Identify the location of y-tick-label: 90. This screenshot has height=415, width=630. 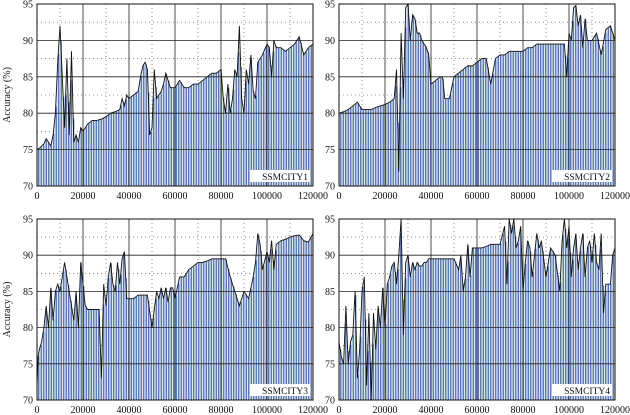
(28, 41).